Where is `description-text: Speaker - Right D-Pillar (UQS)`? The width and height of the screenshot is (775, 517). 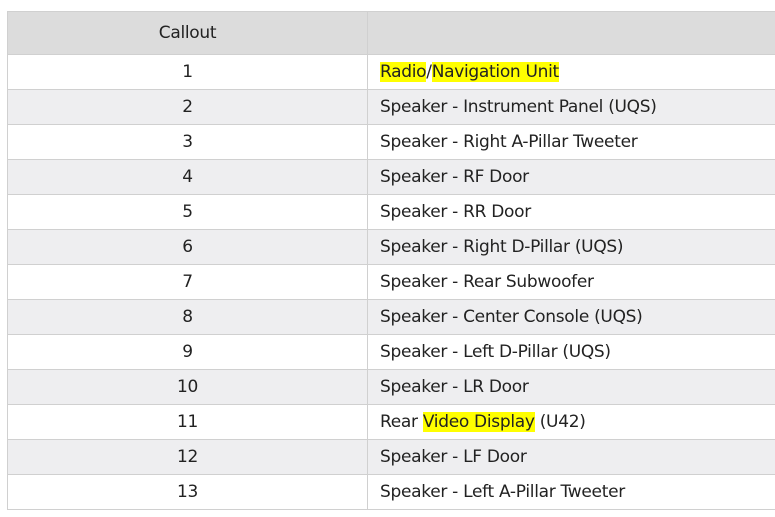
description-text: Speaker - Right D-Pillar (UQS) is located at coordinates (502, 247).